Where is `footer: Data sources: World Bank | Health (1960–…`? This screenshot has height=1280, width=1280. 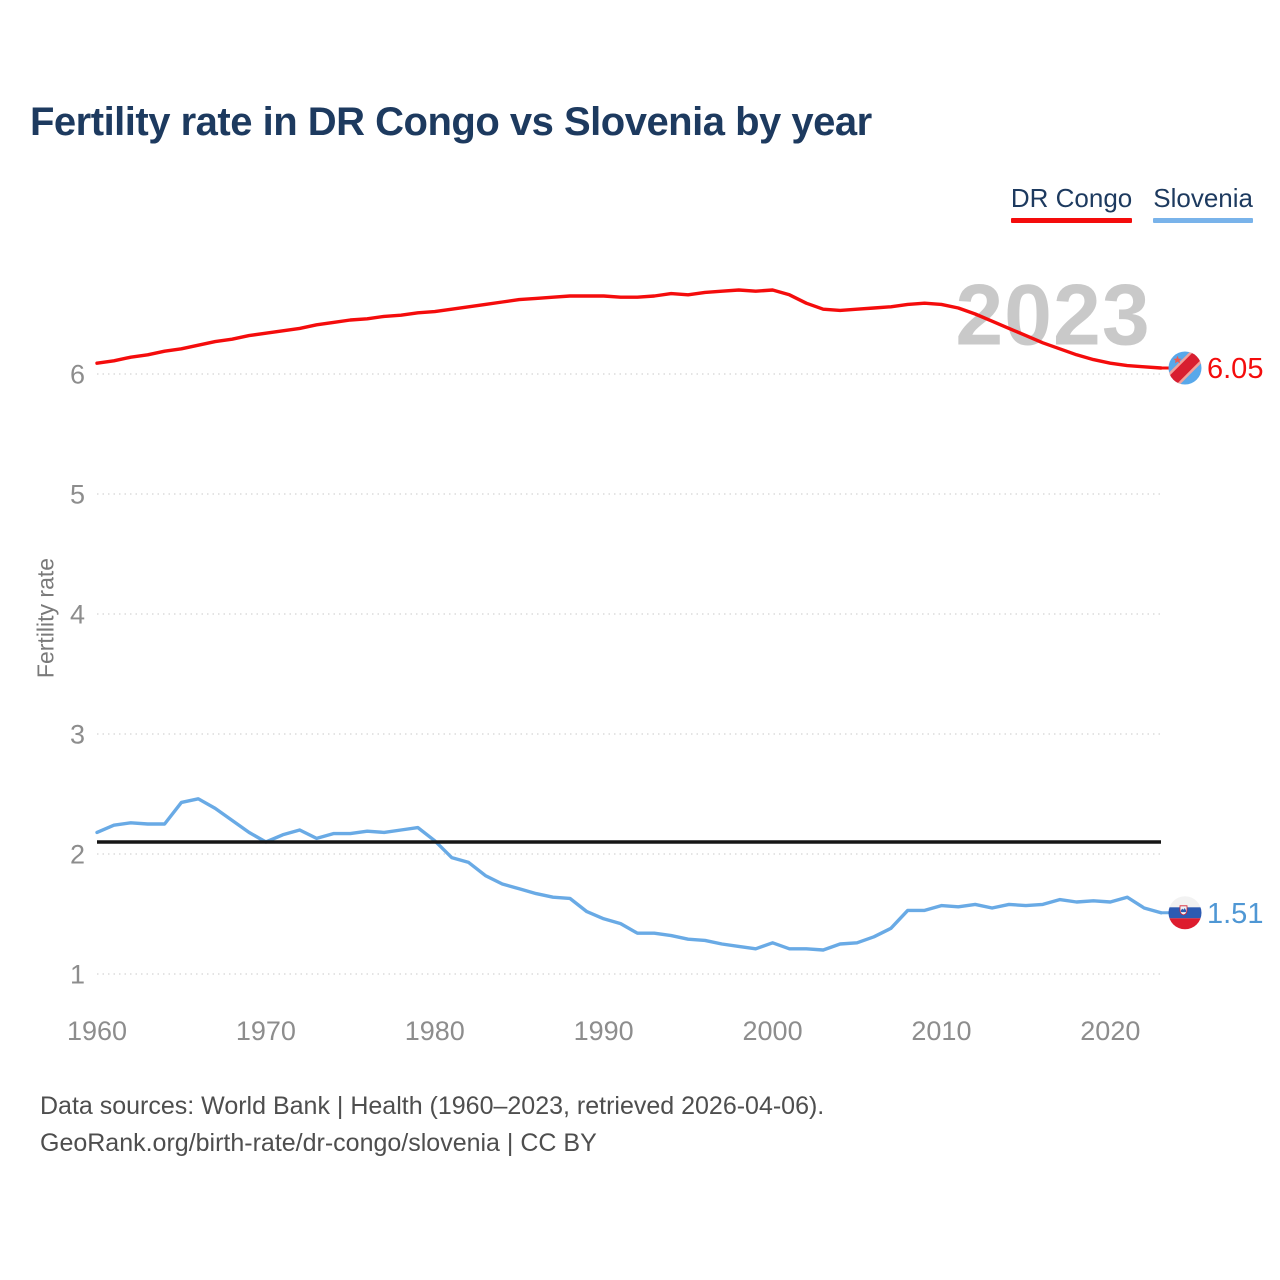
footer: Data sources: World Bank | Health (1960–… is located at coordinates (432, 1125).